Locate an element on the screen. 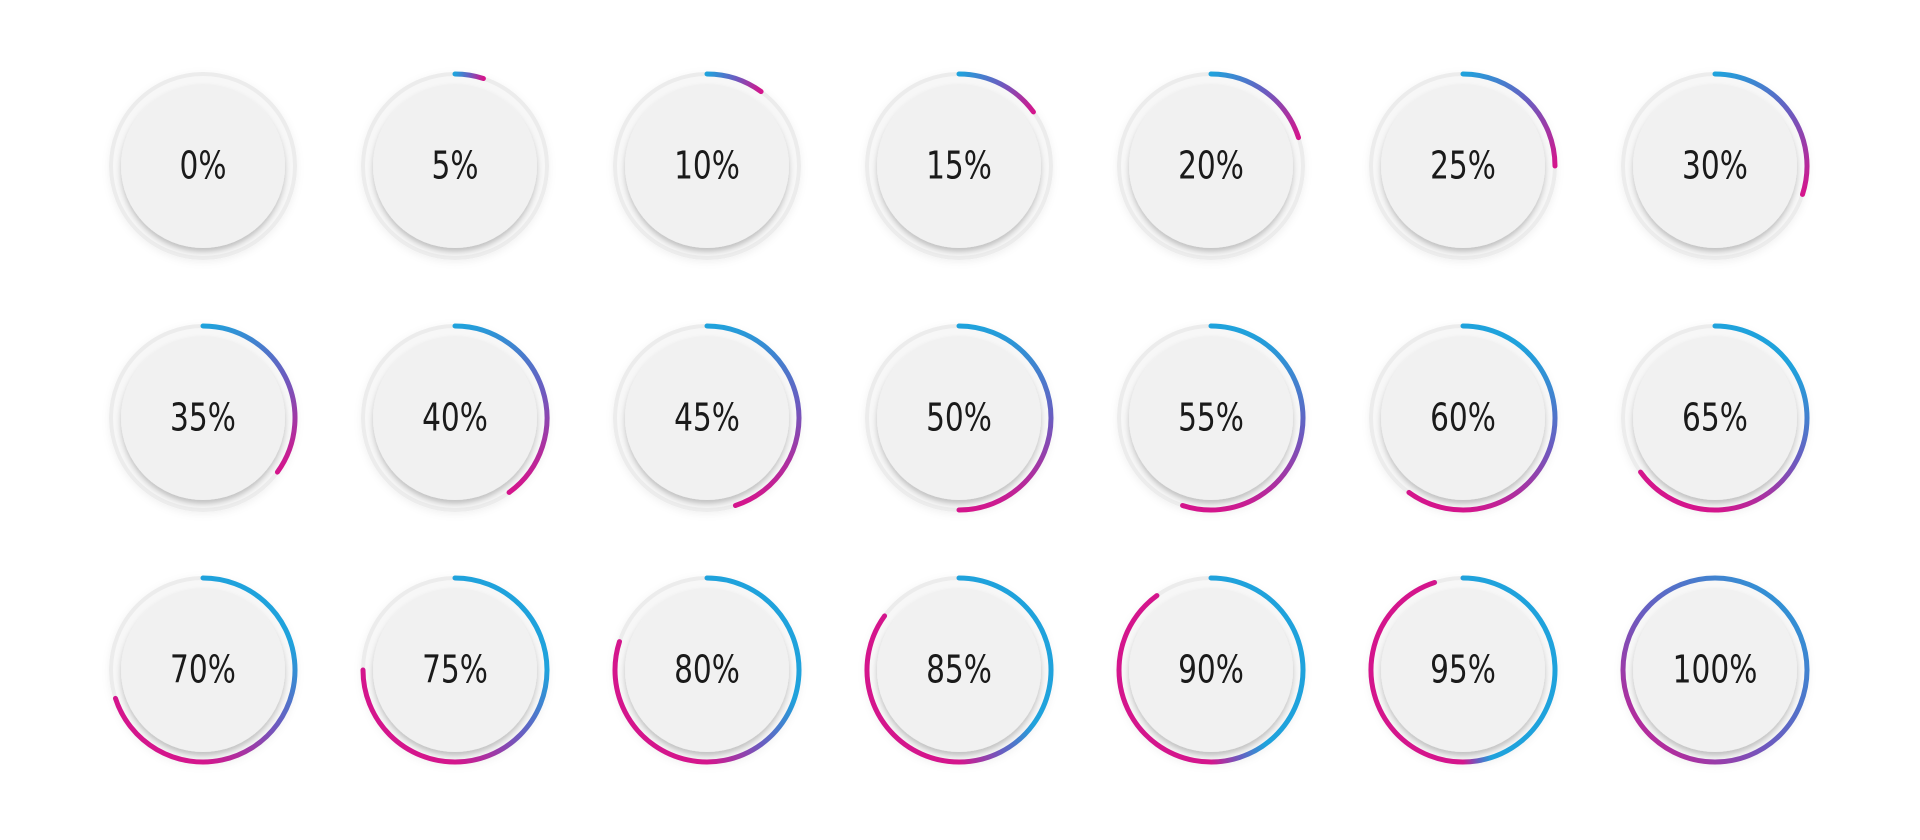 This screenshot has height=840, width=1920. gauge-100: 100% is located at coordinates (1715, 670).